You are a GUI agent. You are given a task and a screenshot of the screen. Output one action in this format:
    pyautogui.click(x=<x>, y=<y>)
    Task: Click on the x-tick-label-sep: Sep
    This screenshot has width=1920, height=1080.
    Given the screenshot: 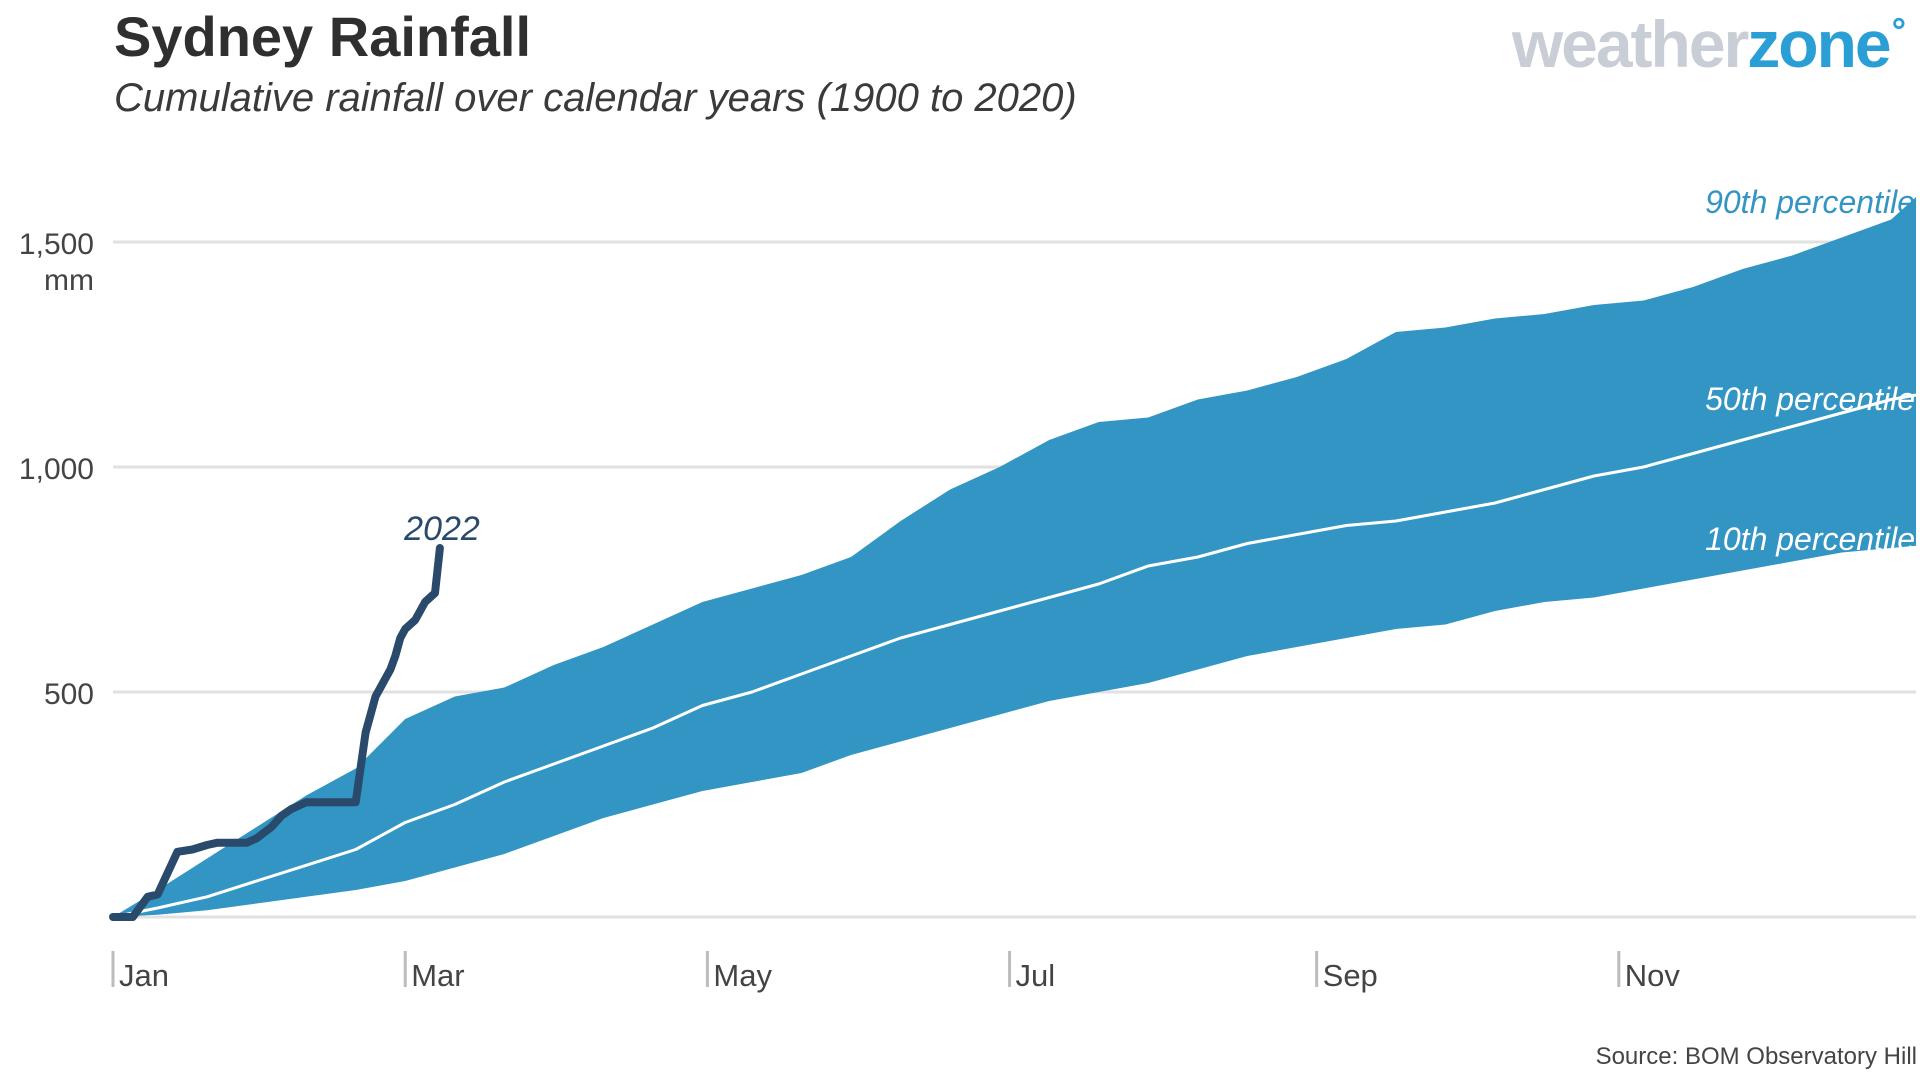 What is the action you would take?
    pyautogui.click(x=1350, y=975)
    